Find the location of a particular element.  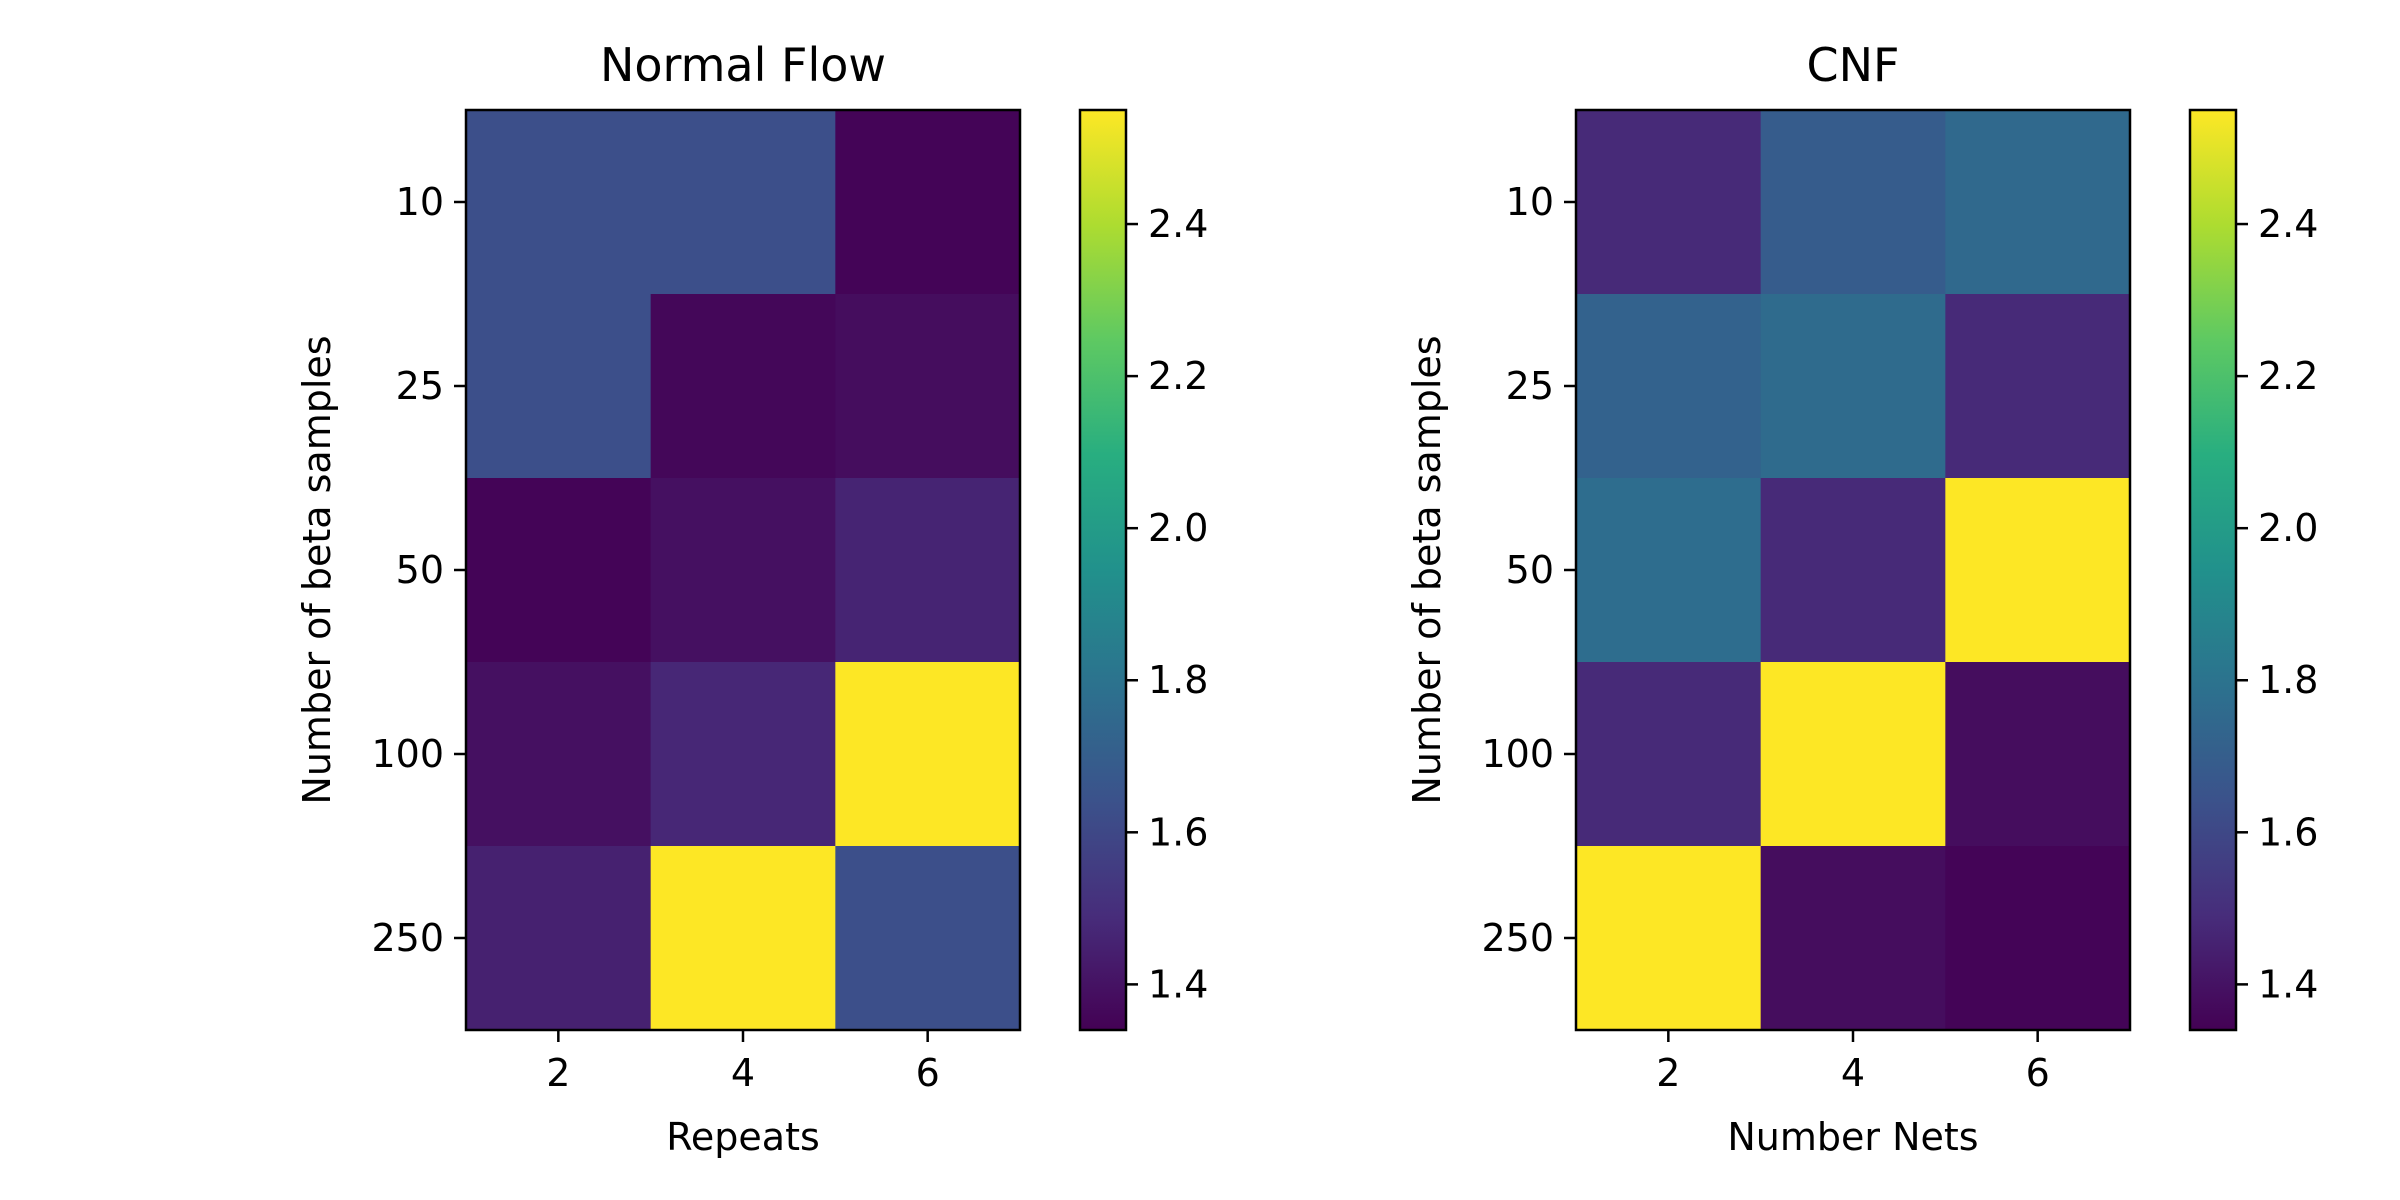

chart-title: Normal Flow is located at coordinates (743, 65).